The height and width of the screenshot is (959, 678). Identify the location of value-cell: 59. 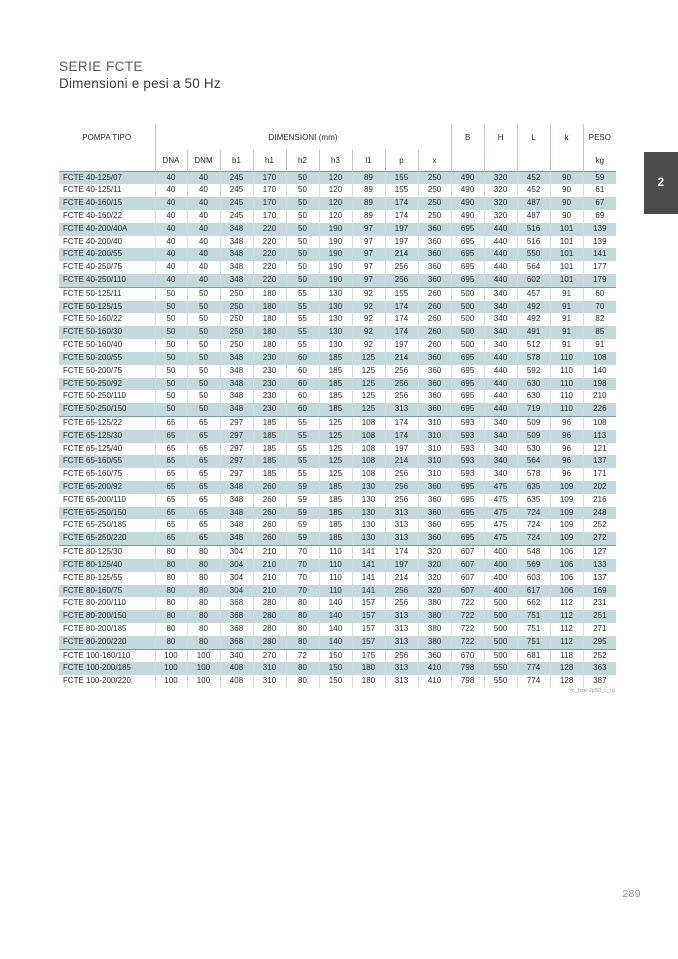
(302, 513).